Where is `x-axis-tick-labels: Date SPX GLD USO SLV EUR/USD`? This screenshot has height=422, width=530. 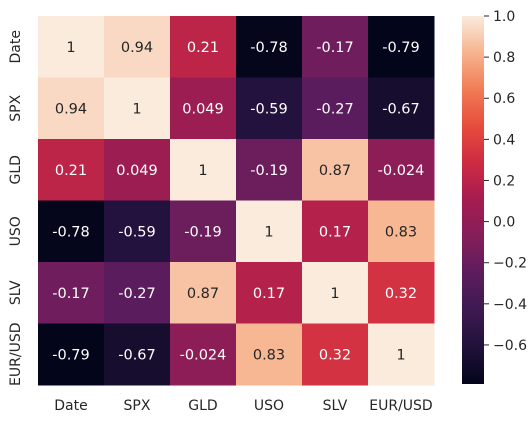 x-axis-tick-labels: Date SPX GLD USO SLV EUR/USD is located at coordinates (243, 406).